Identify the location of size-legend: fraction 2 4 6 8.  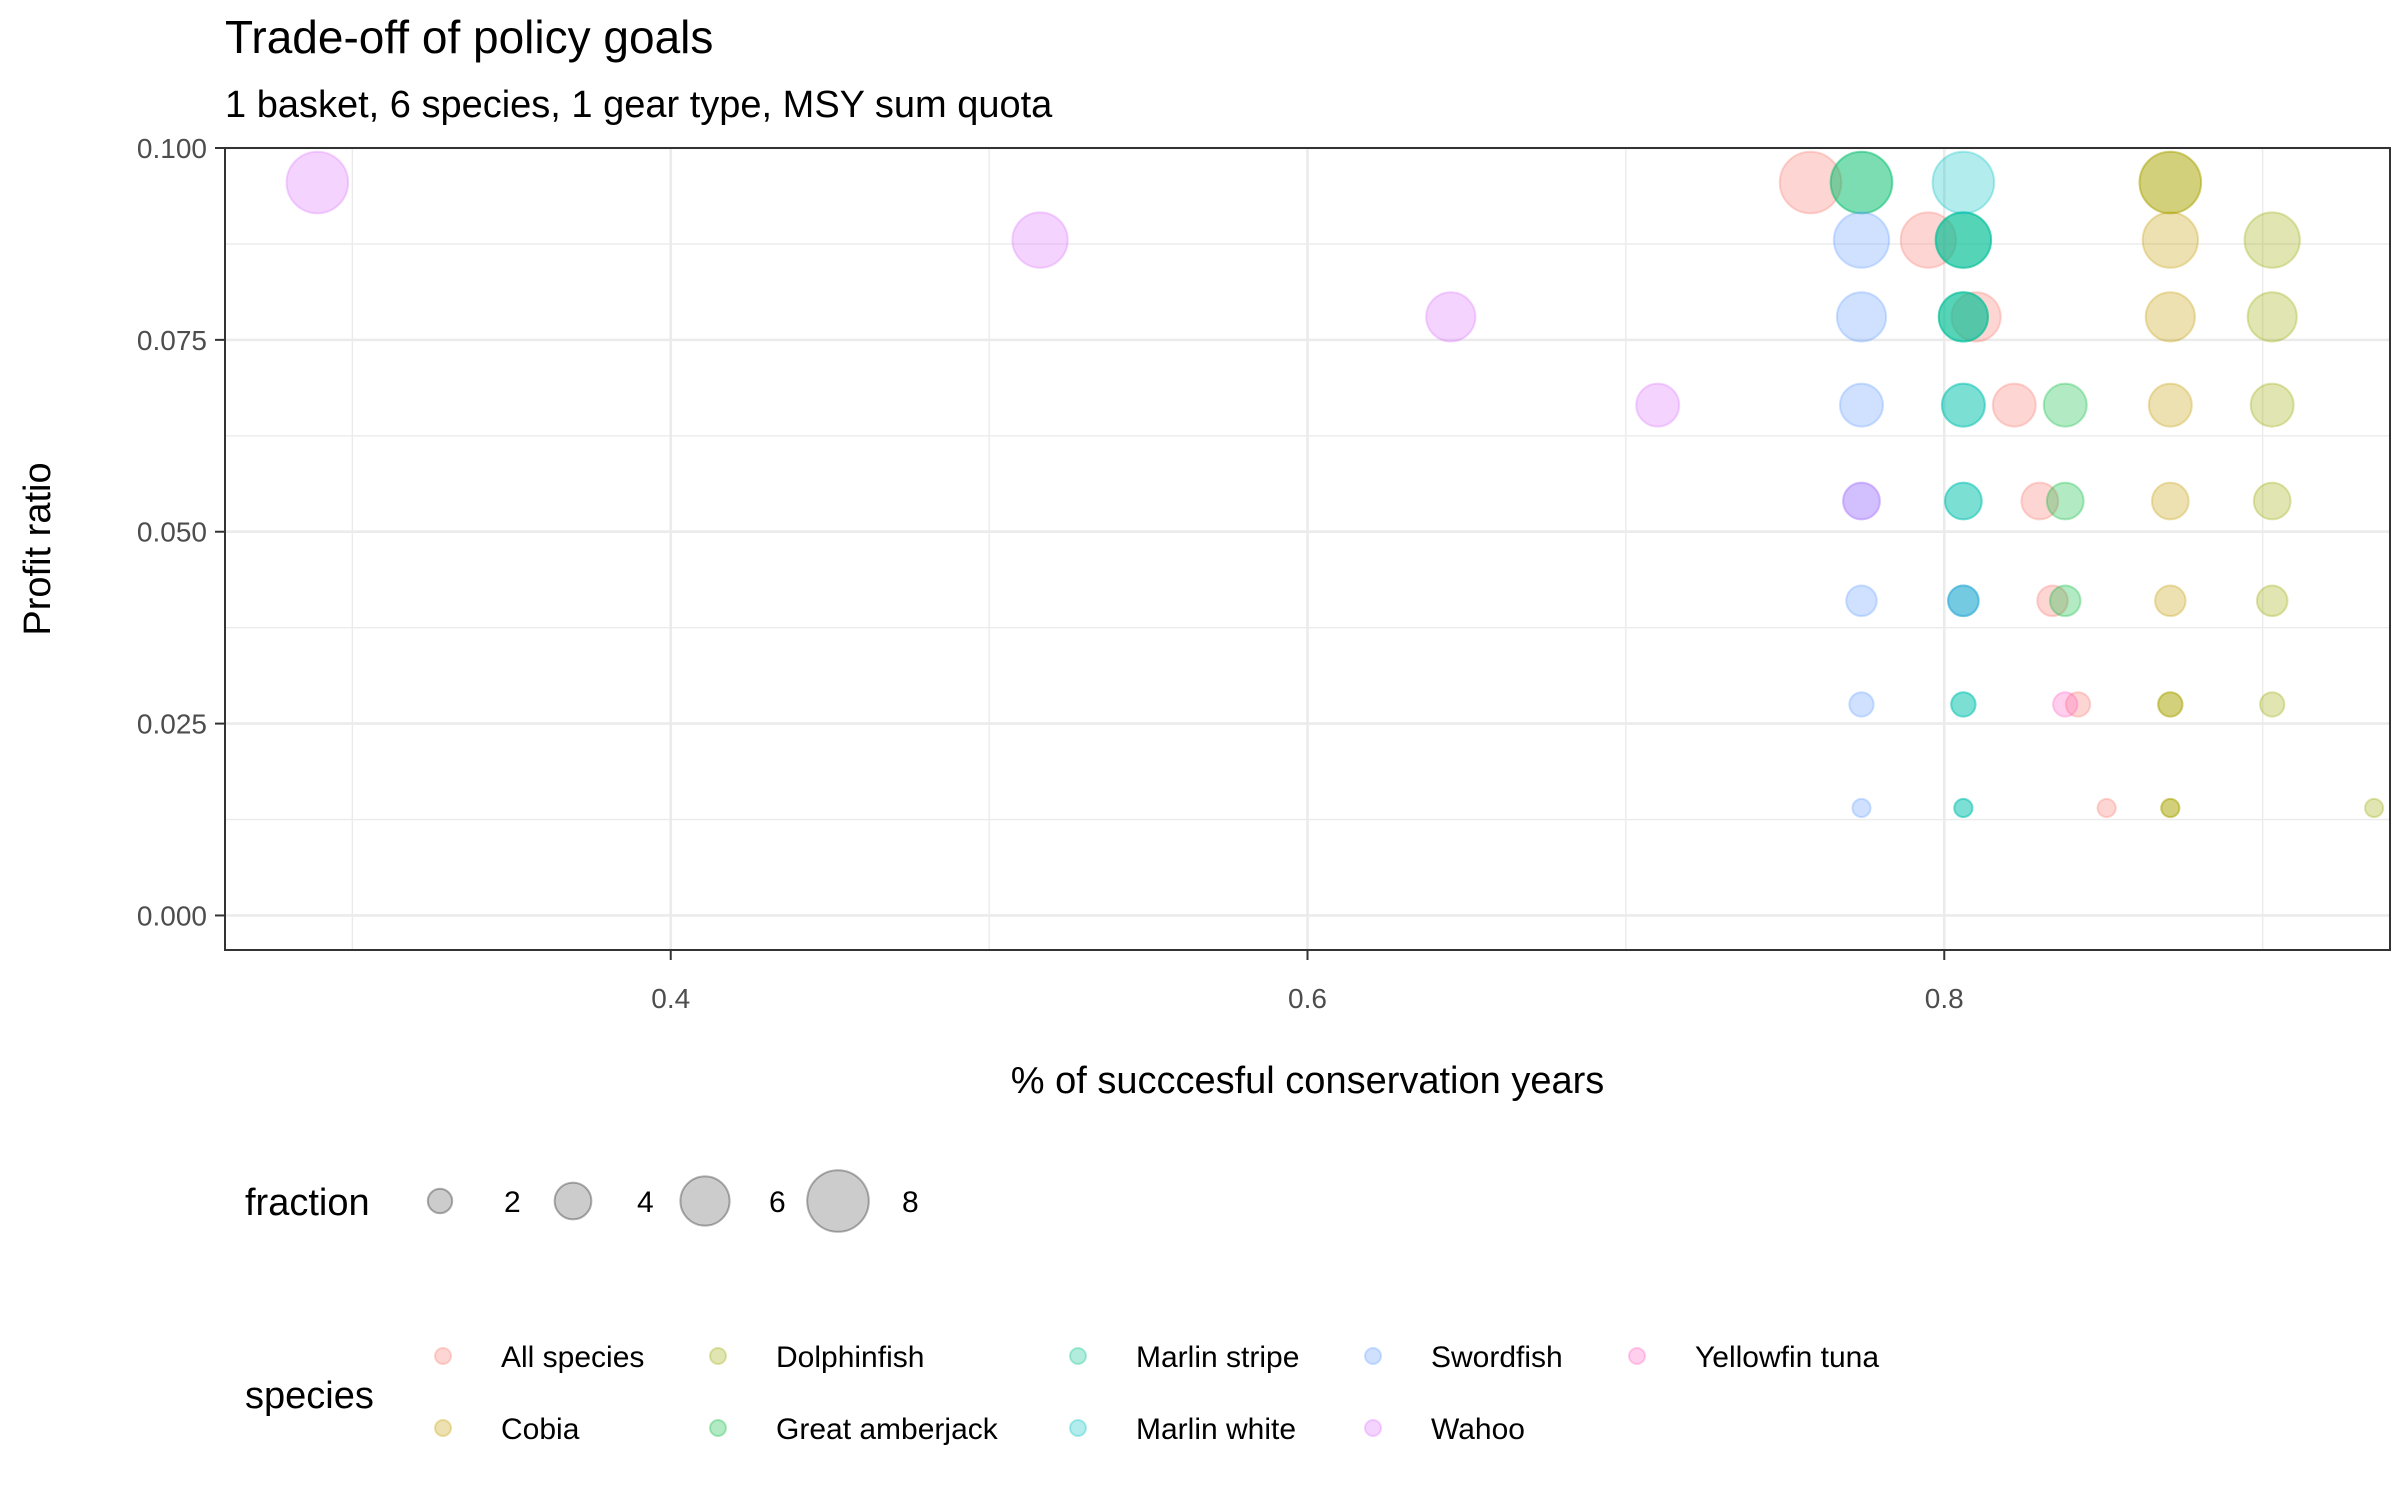
(582, 1201).